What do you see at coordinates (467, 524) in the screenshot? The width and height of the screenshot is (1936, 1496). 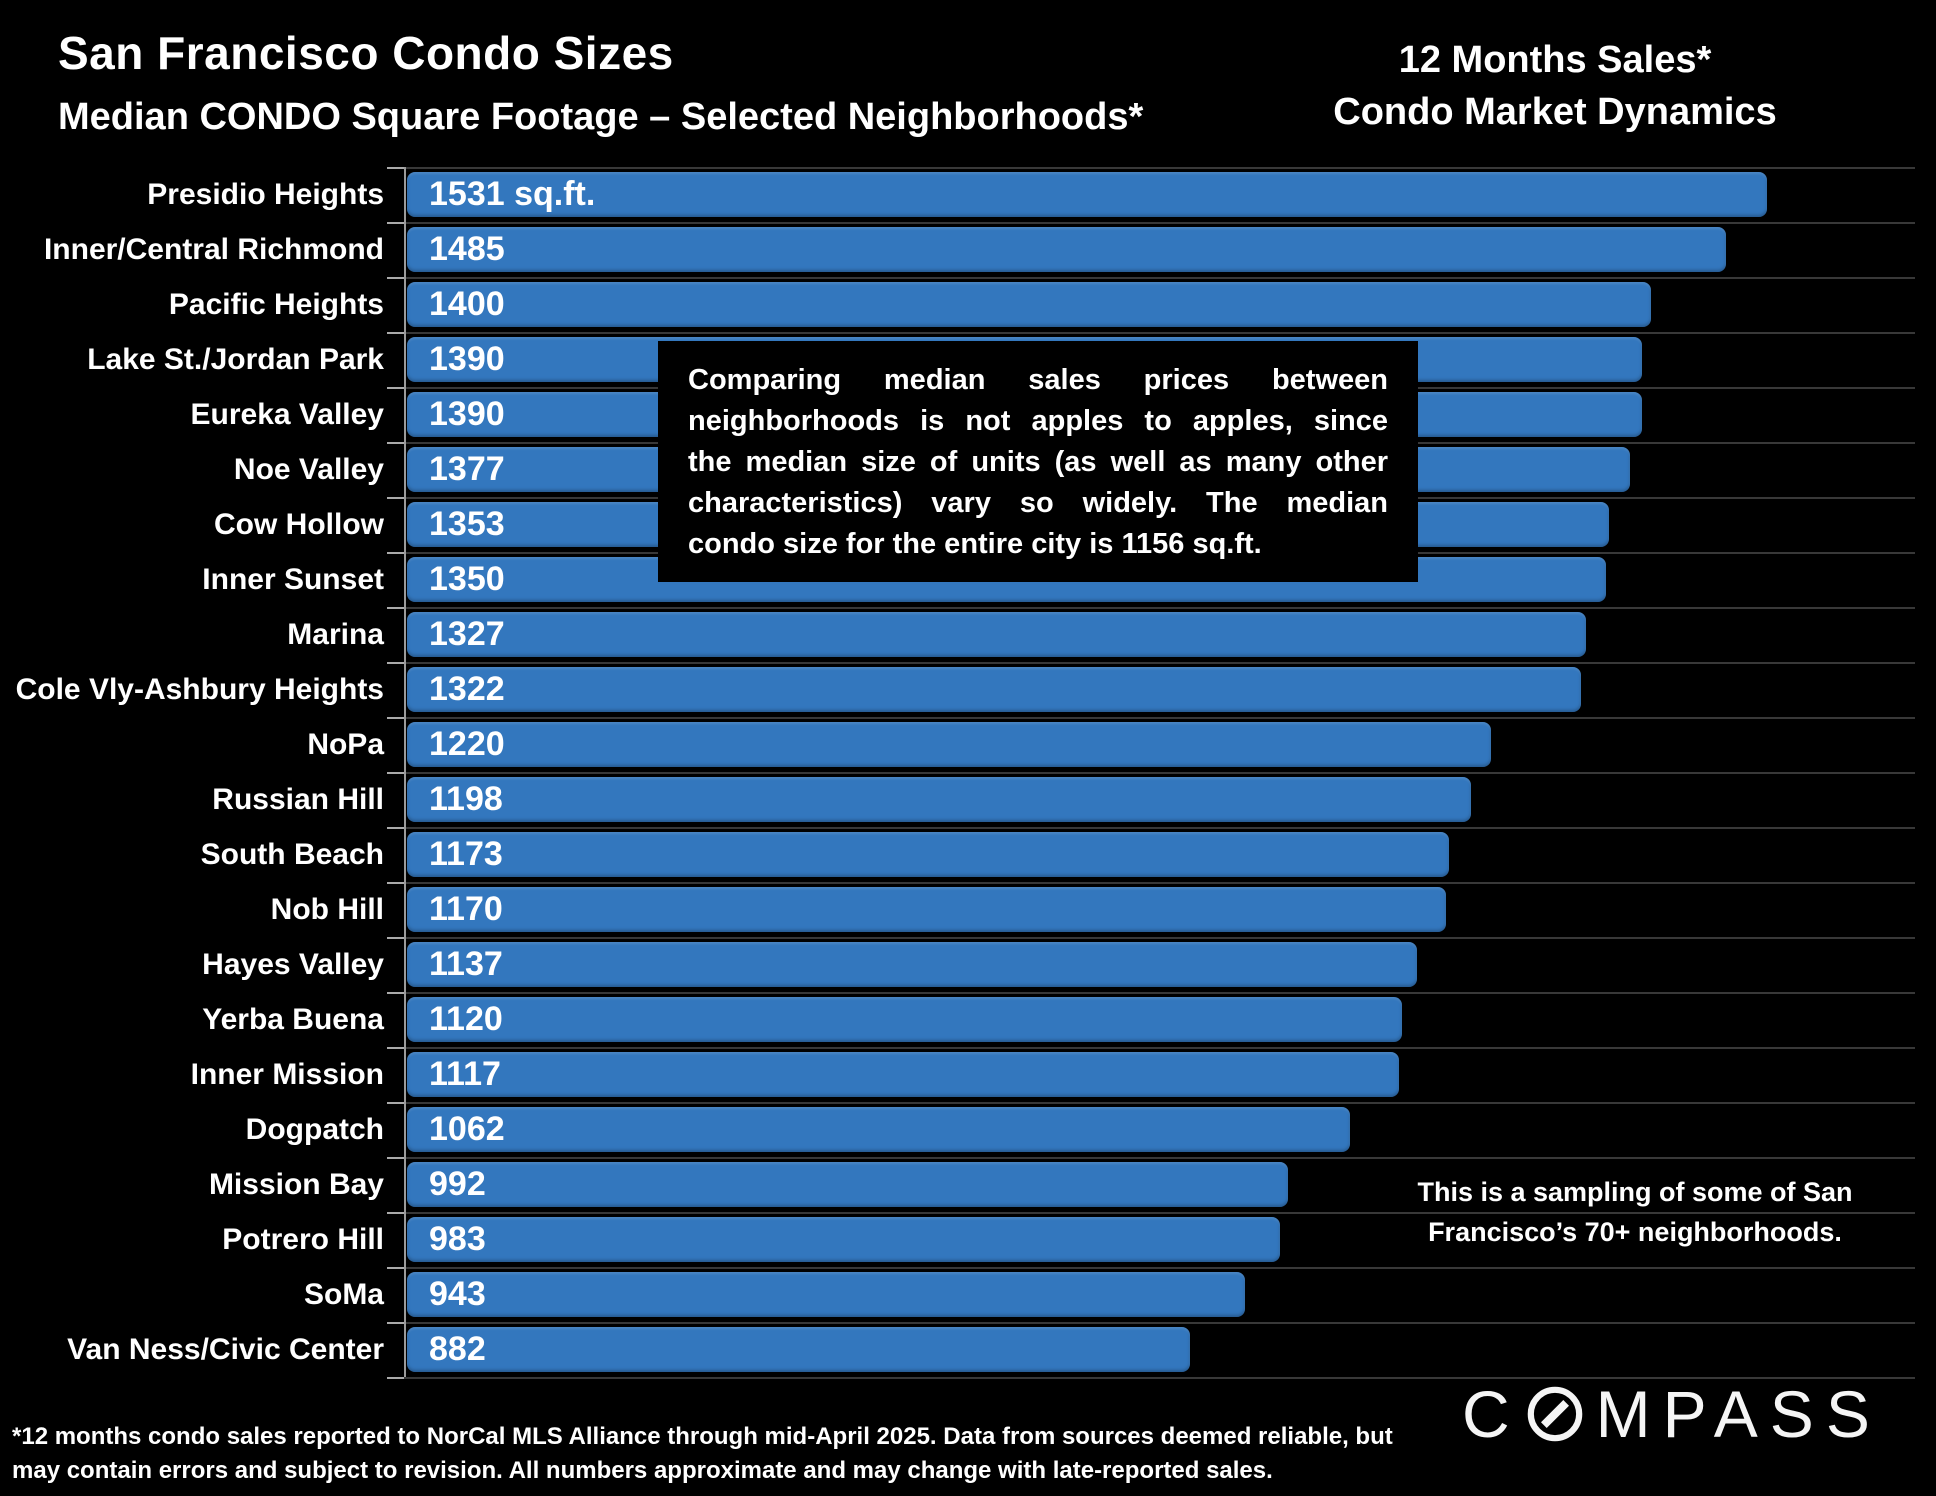 I see `bar-value: 1353` at bounding box center [467, 524].